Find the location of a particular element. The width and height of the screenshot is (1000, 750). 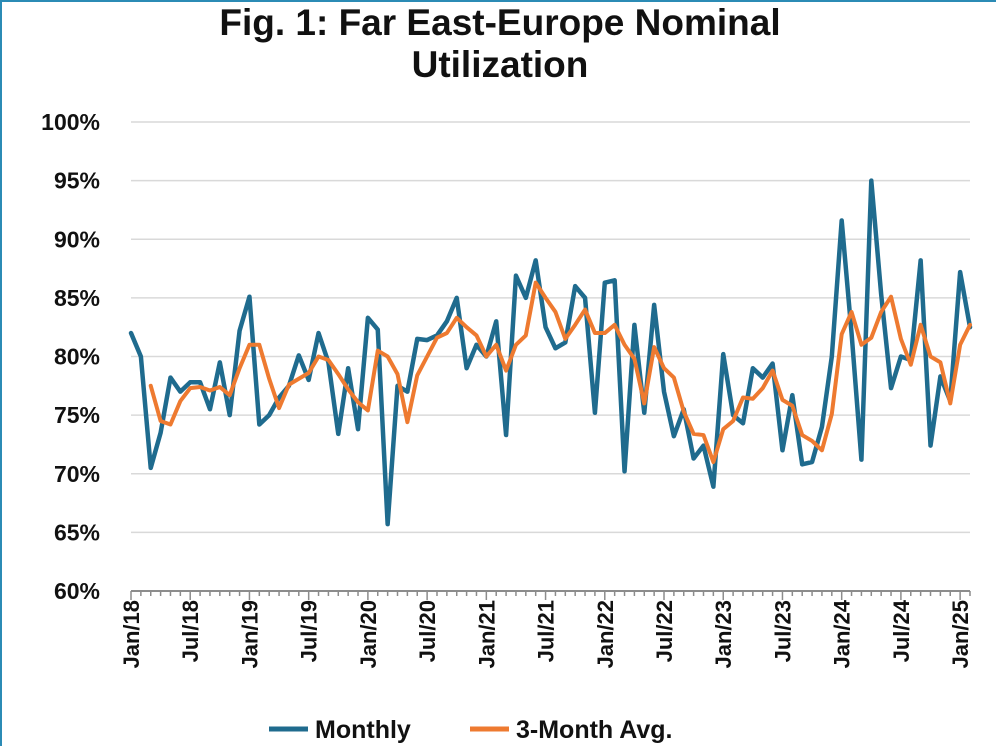

x-tick-label: Jan/18 is located at coordinates (131, 634).